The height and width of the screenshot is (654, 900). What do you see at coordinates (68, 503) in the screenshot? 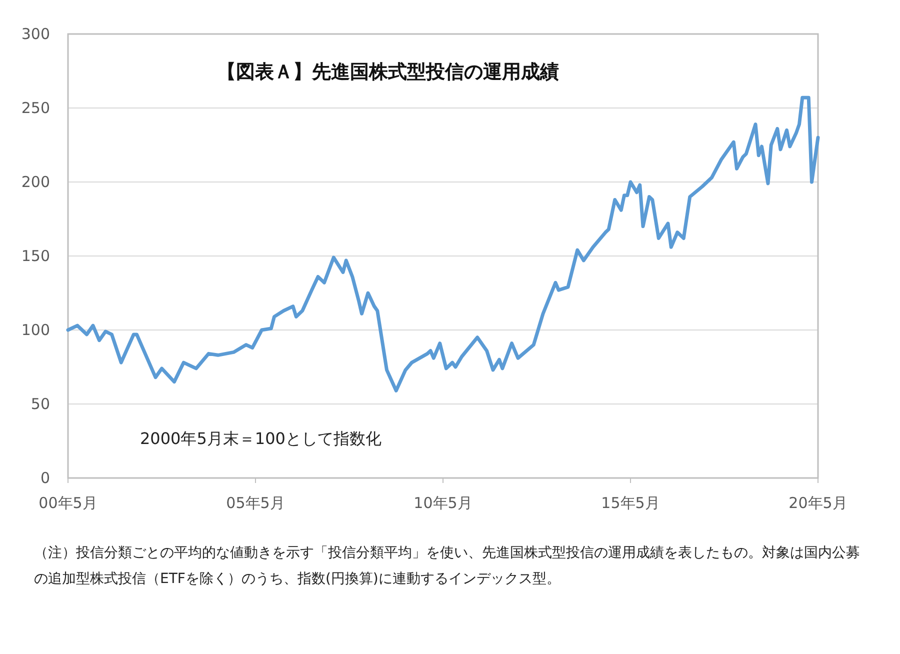
I see `x-tick-label: 00年5月` at bounding box center [68, 503].